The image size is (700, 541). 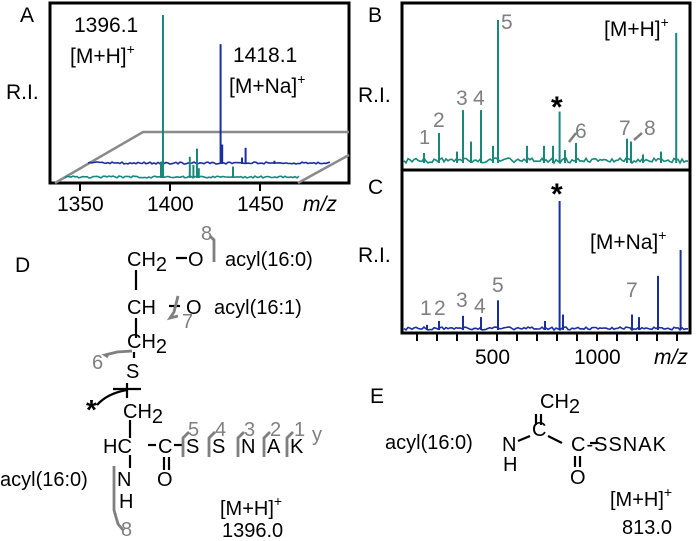 What do you see at coordinates (619, 445) in the screenshot?
I see `peptide-tail: C-SSNAK` at bounding box center [619, 445].